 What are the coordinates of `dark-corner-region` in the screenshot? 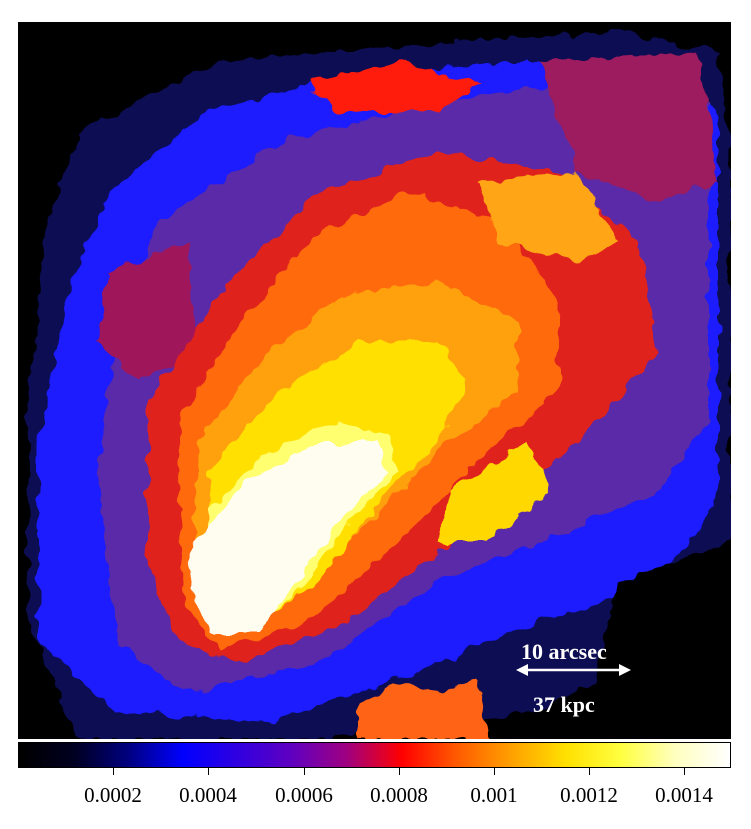 It's located at (654, 640).